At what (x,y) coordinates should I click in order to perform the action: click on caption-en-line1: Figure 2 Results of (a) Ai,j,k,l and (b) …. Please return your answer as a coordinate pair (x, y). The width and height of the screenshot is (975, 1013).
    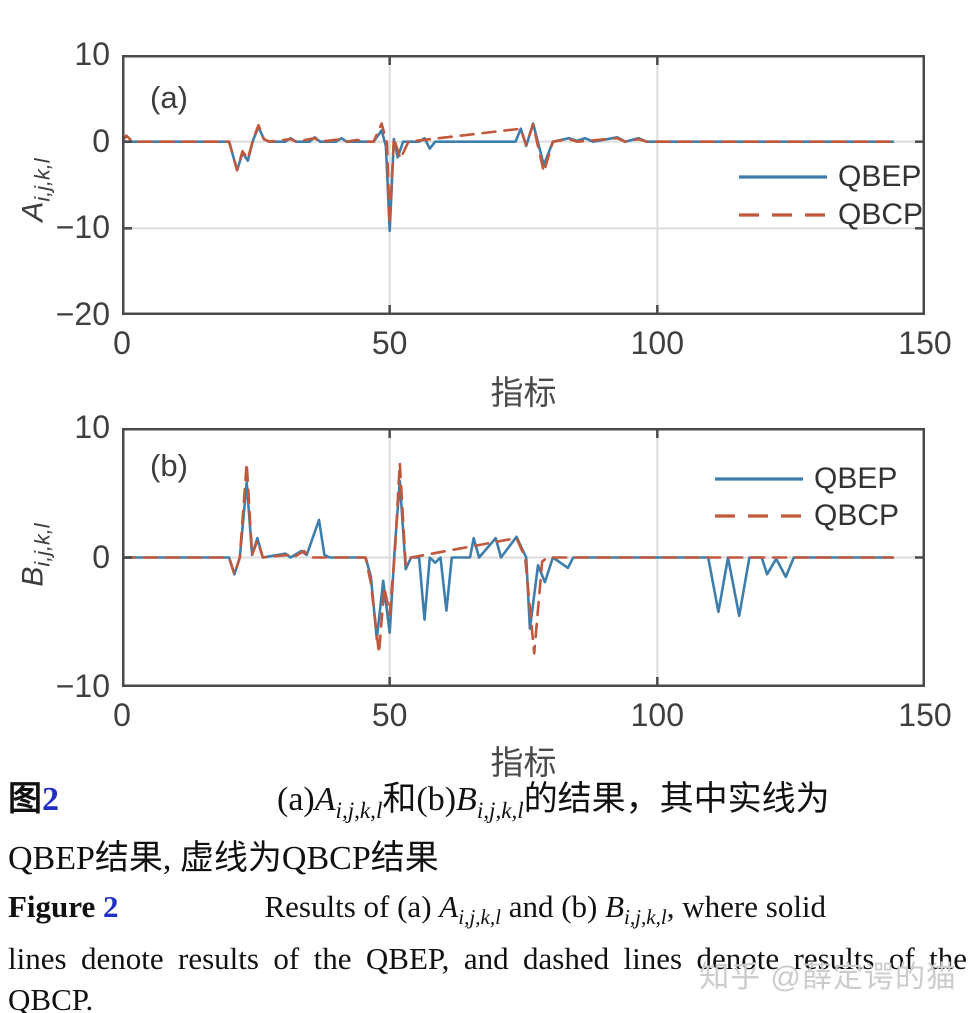
    Looking at the image, I should click on (487, 912).